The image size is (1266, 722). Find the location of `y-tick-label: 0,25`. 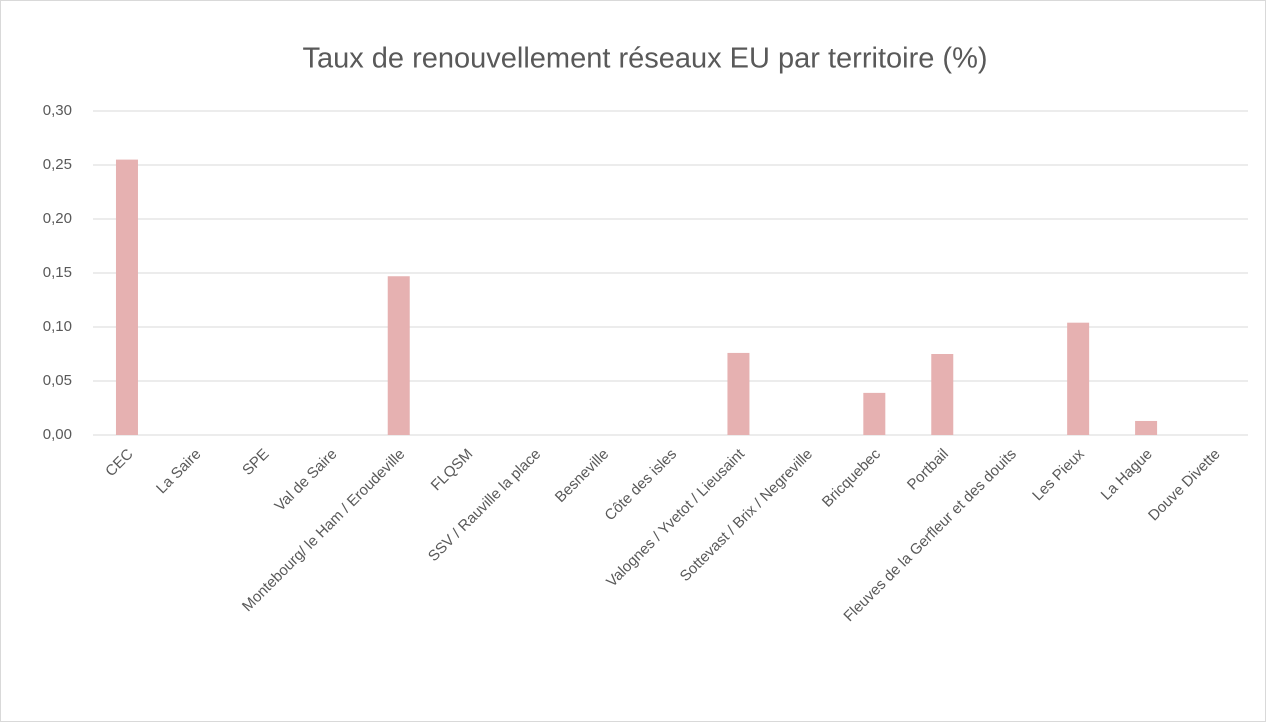

y-tick-label: 0,25 is located at coordinates (57, 164).